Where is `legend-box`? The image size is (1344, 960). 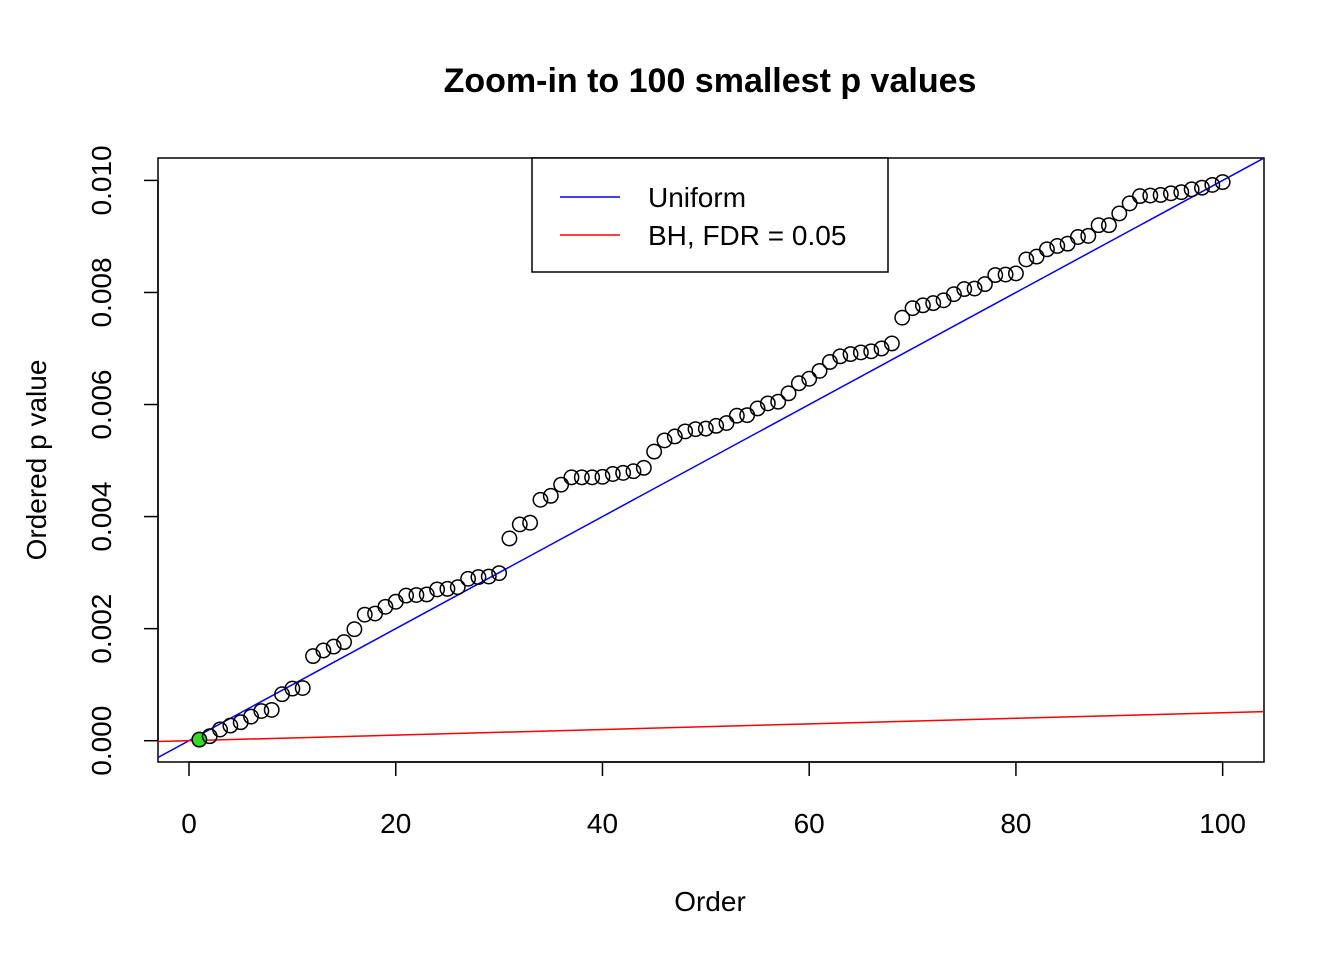 legend-box is located at coordinates (710, 215).